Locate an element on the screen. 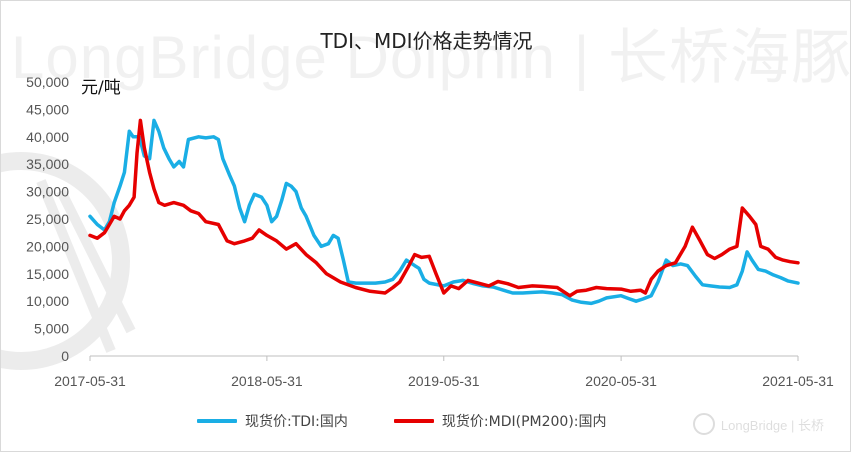  y-tick-label: 40,000 is located at coordinates (47, 137).